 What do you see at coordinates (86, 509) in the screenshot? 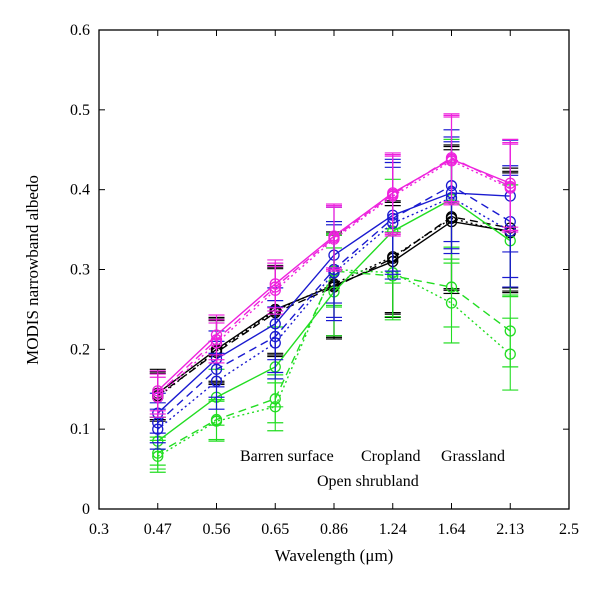
I see `y-tick-label: 0` at bounding box center [86, 509].